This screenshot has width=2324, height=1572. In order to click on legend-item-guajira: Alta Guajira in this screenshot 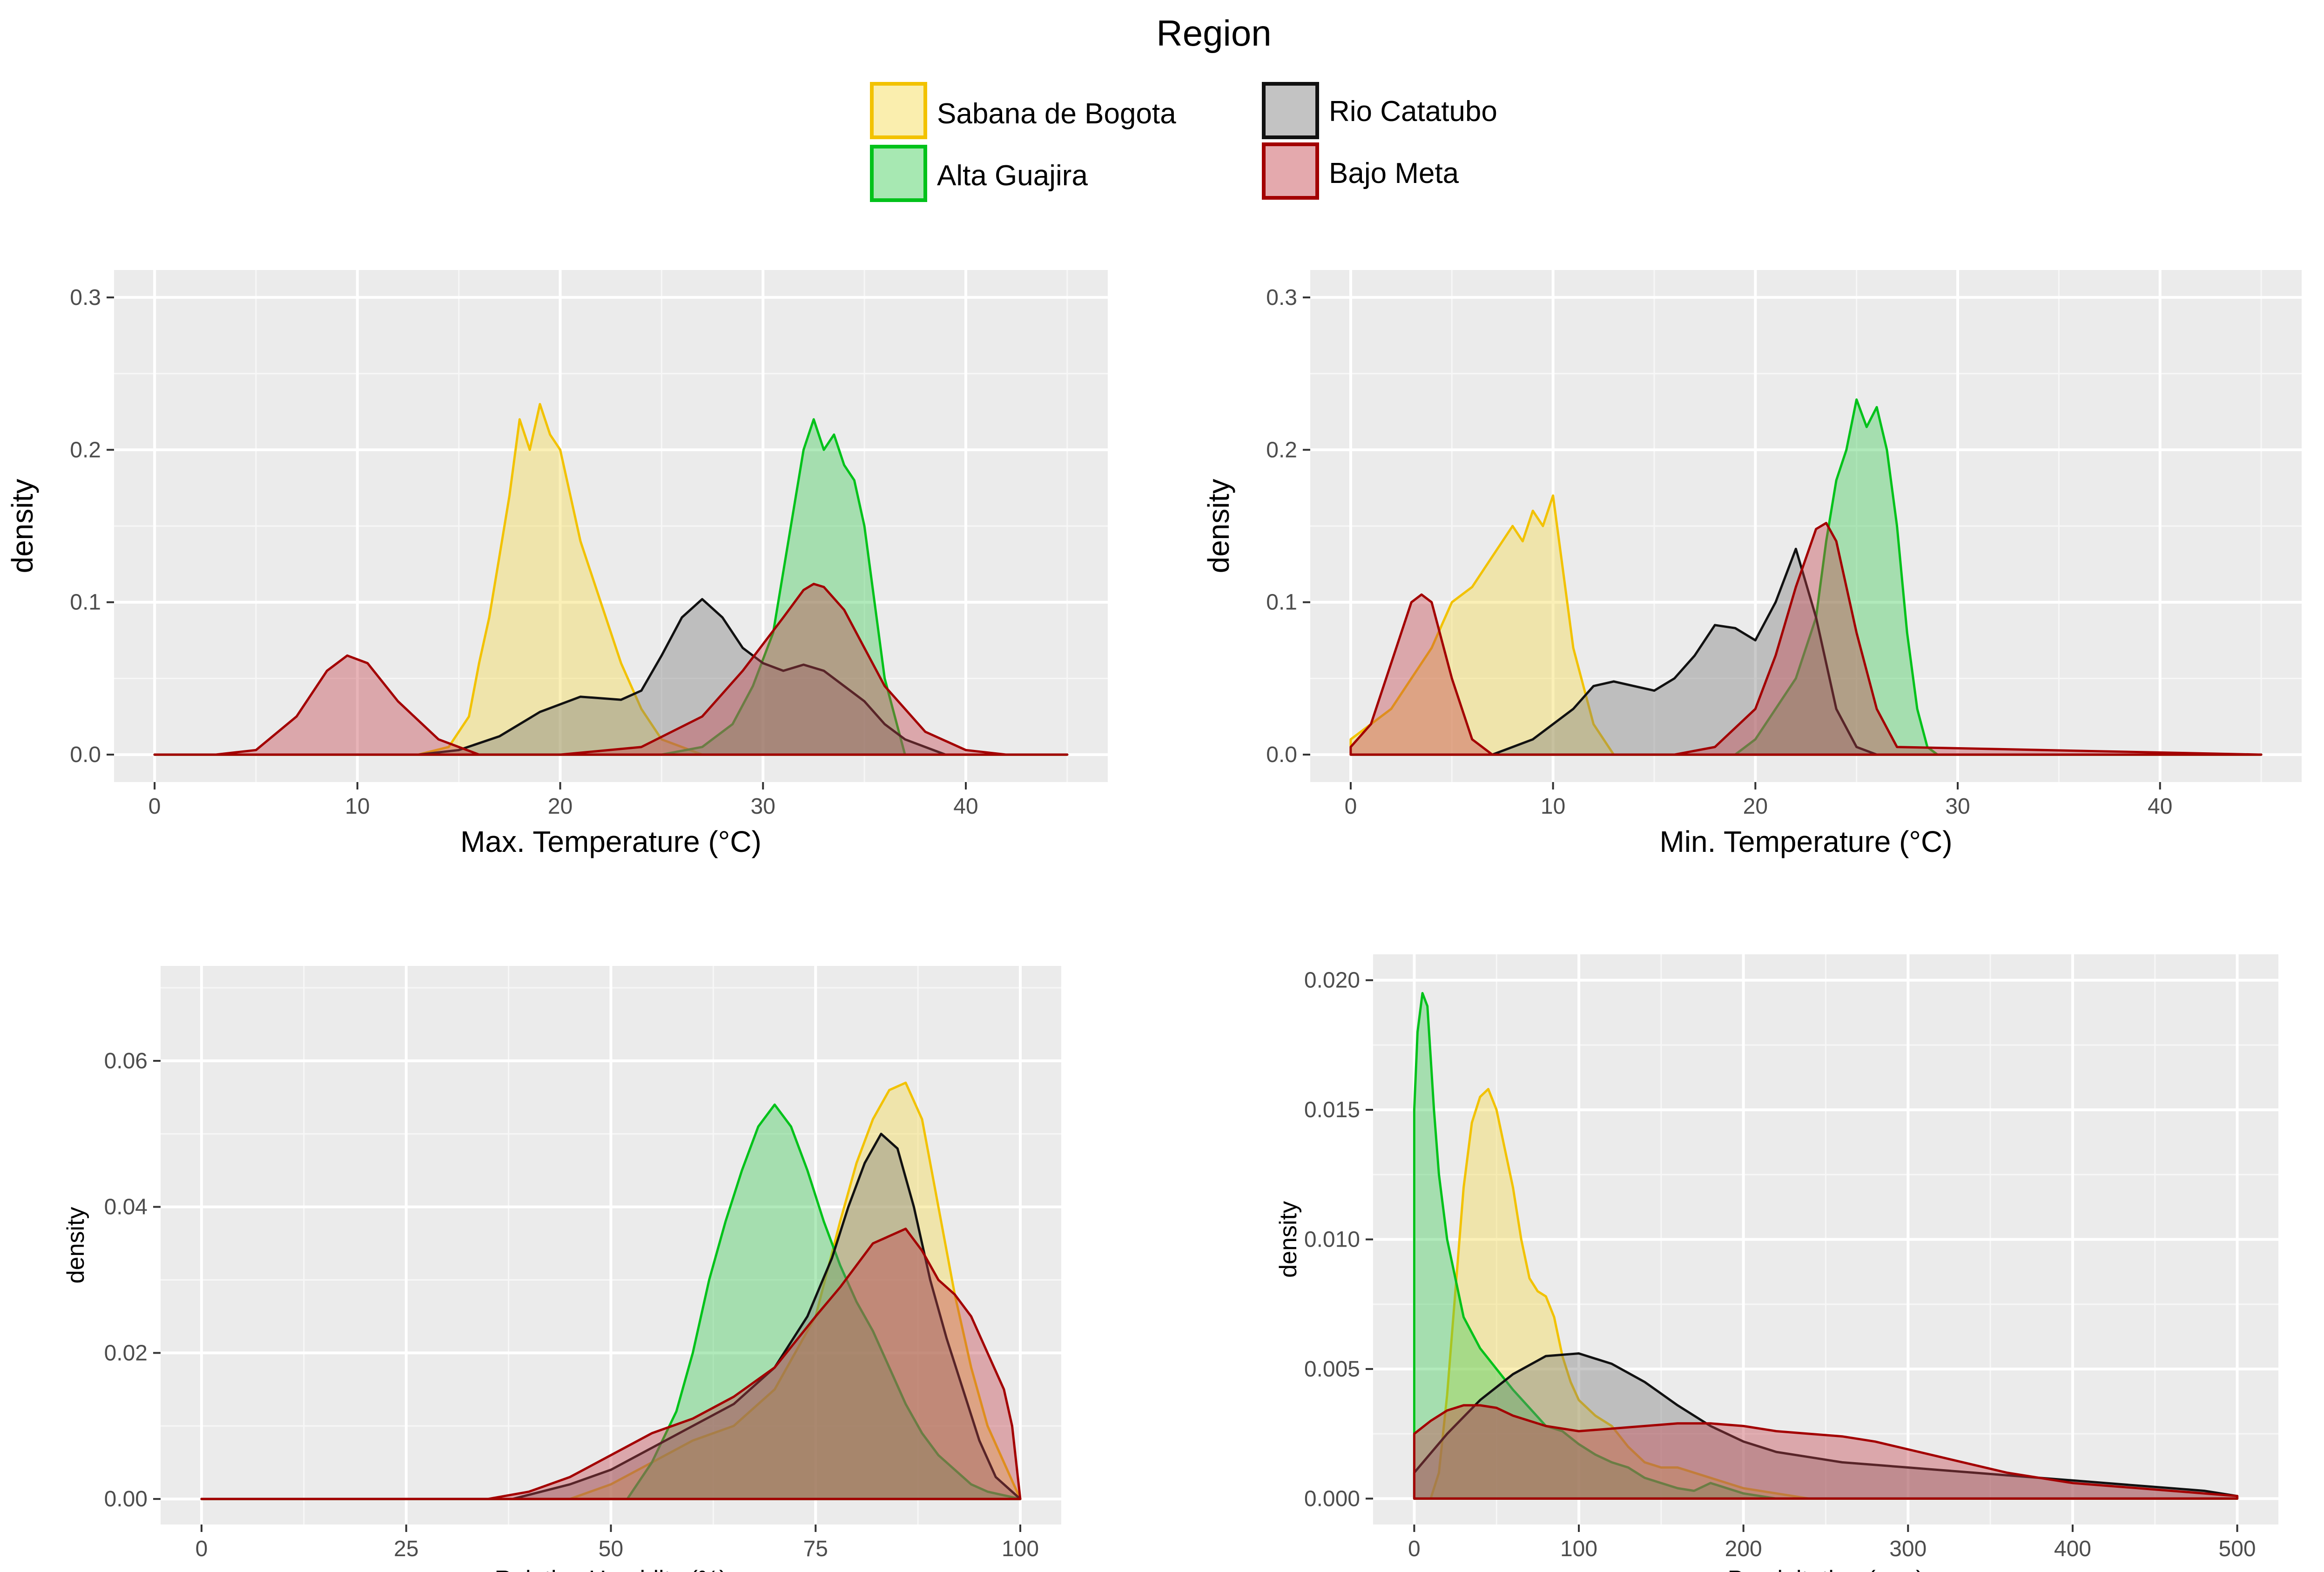, I will do `click(979, 173)`.